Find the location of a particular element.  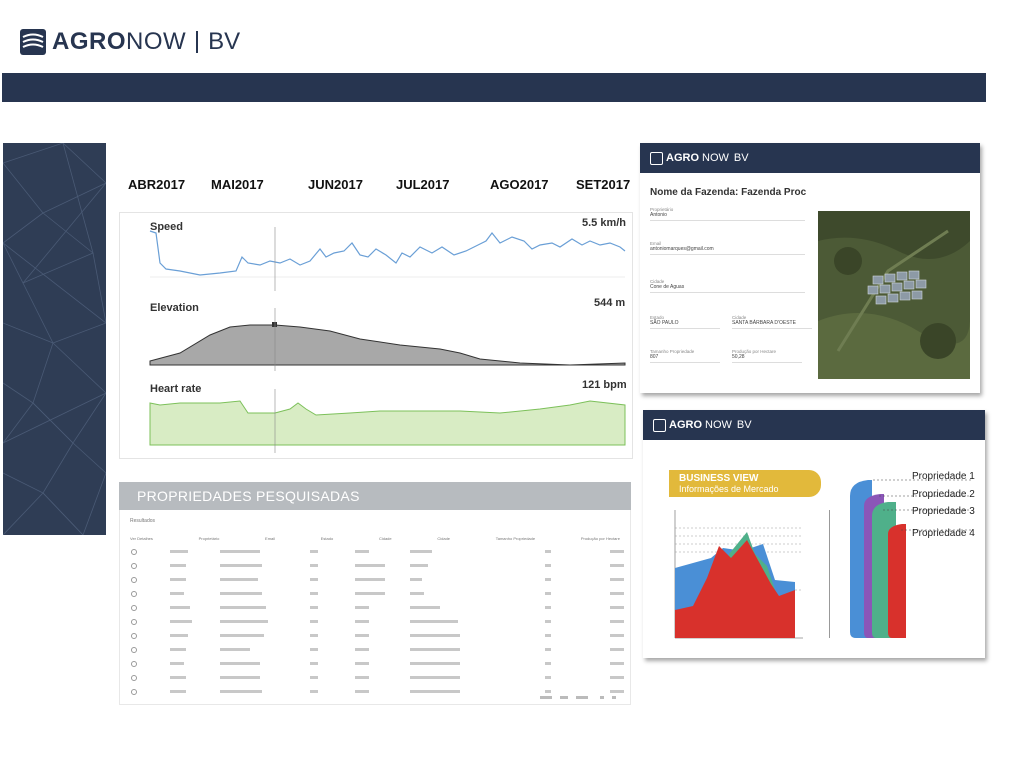

month-label: SET2017 is located at coordinates (603, 184).